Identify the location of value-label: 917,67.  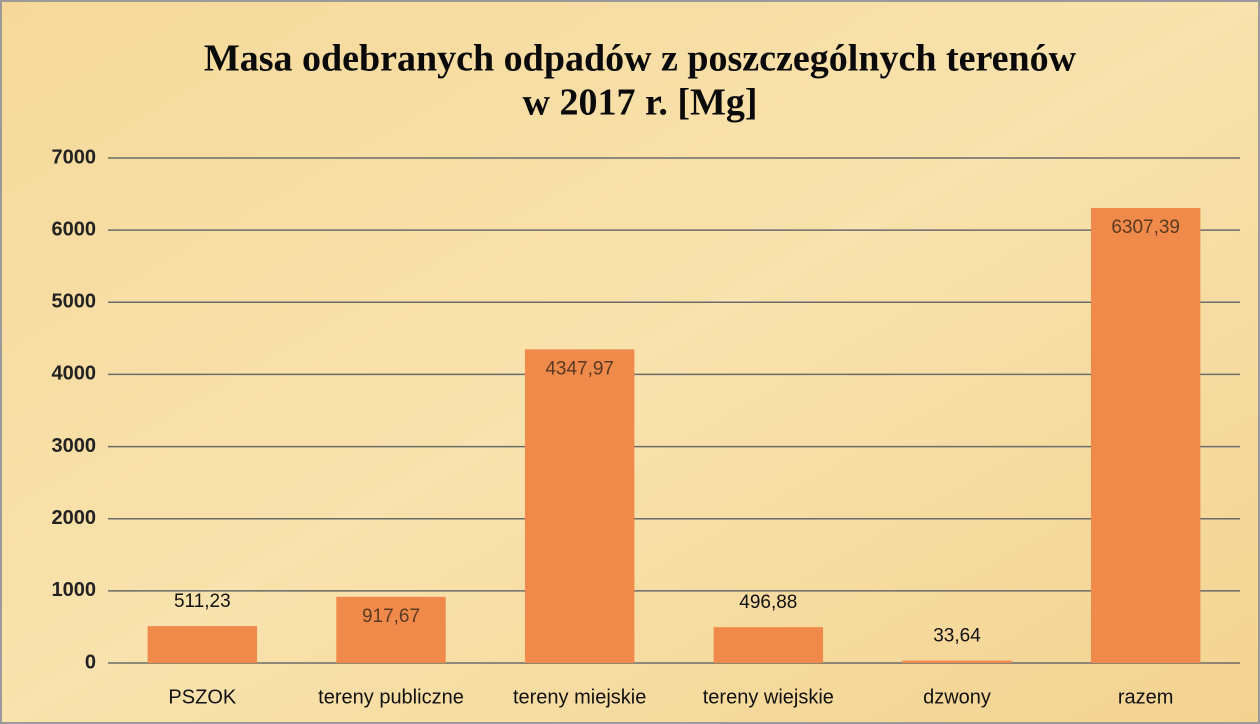
(391, 616).